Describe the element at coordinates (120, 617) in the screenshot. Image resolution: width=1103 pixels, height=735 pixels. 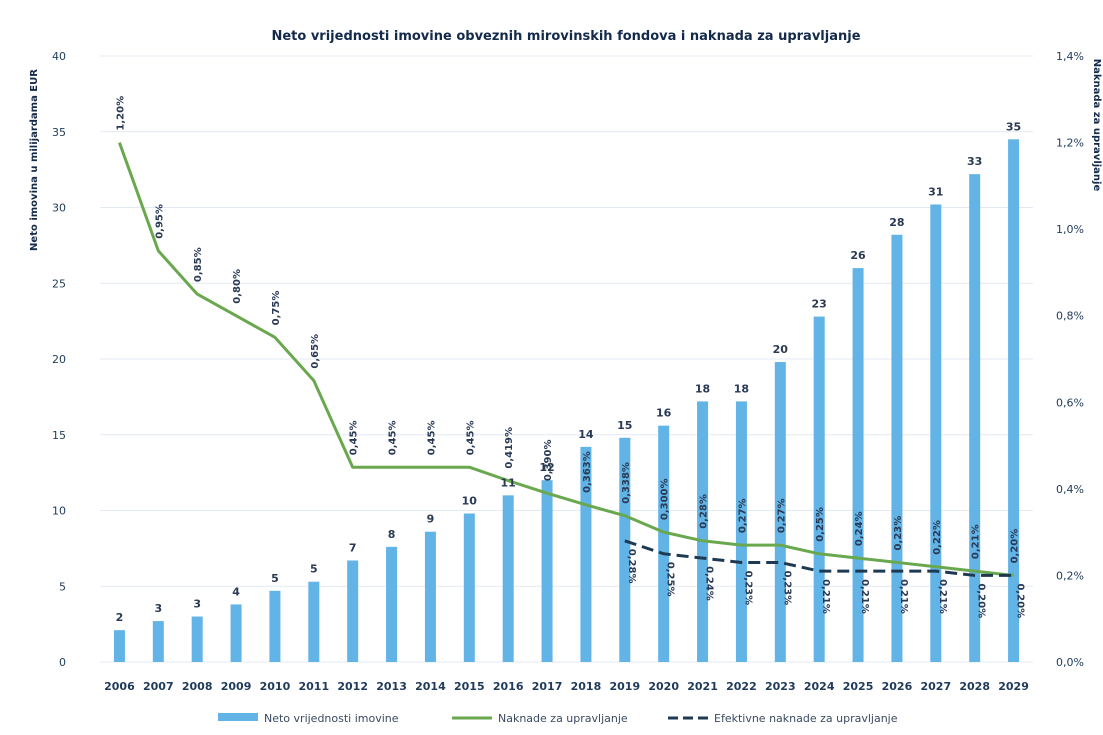
I see `bar-value-label: 2` at that location.